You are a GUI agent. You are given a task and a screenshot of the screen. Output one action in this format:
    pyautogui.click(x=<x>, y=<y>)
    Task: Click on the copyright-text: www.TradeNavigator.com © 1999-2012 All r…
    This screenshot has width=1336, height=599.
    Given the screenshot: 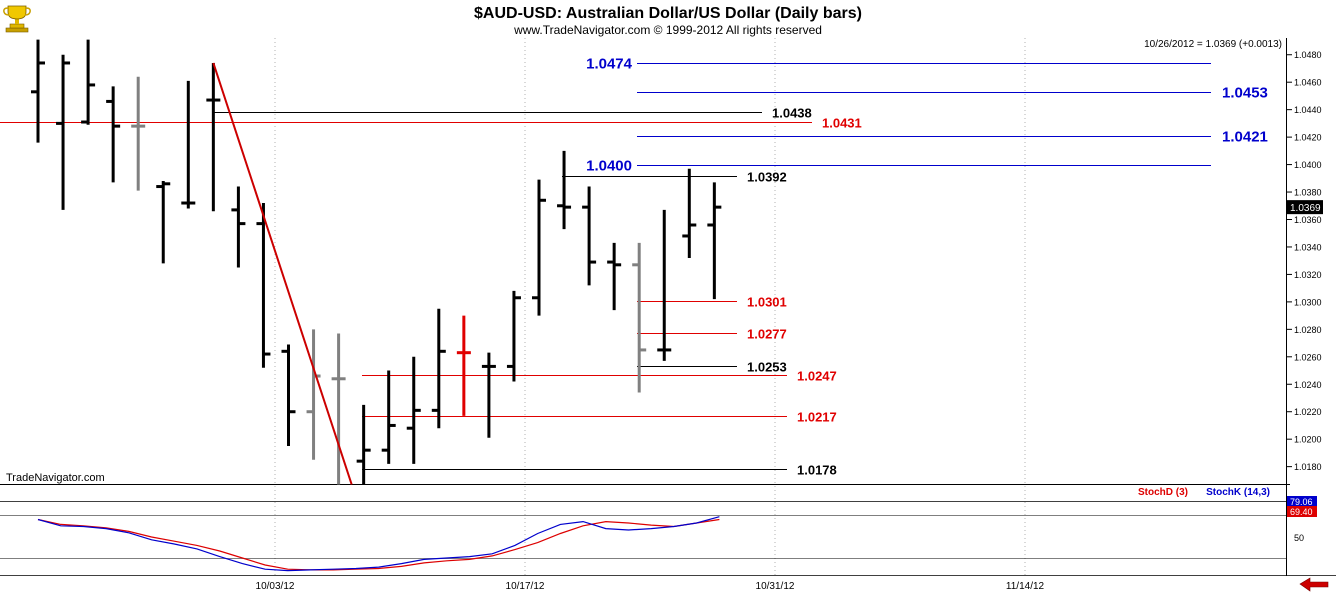 What is the action you would take?
    pyautogui.click(x=667, y=30)
    